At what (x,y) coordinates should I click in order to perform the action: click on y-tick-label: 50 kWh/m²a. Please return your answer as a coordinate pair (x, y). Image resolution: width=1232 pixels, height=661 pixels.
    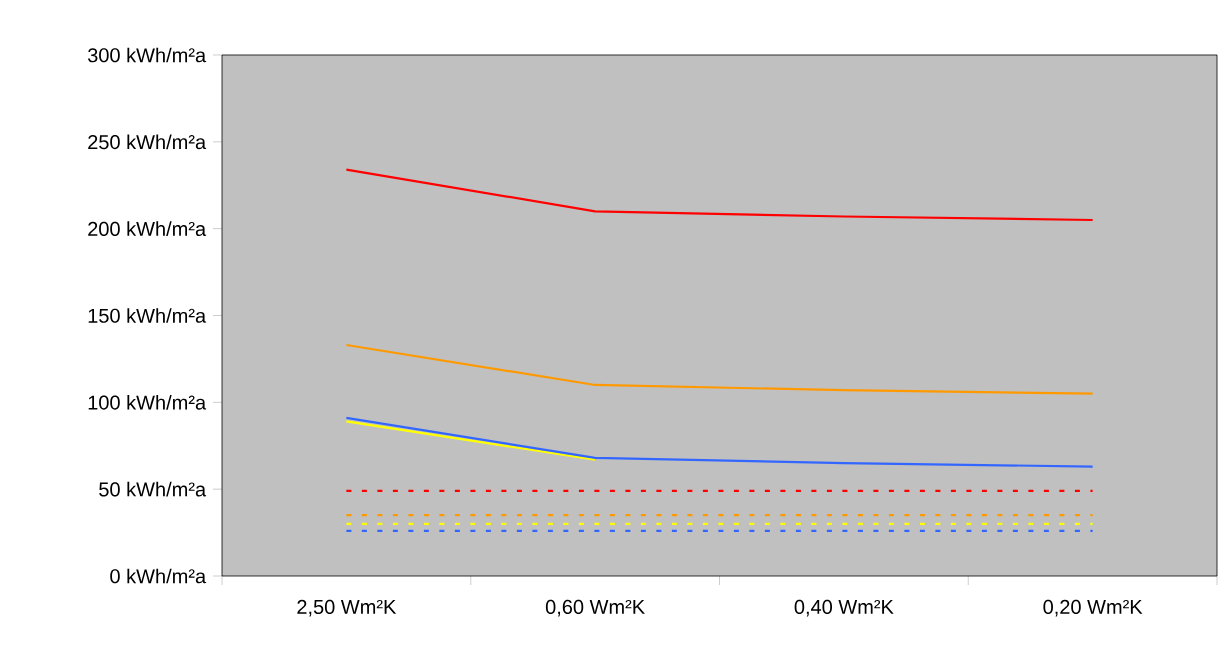
    Looking at the image, I should click on (153, 489).